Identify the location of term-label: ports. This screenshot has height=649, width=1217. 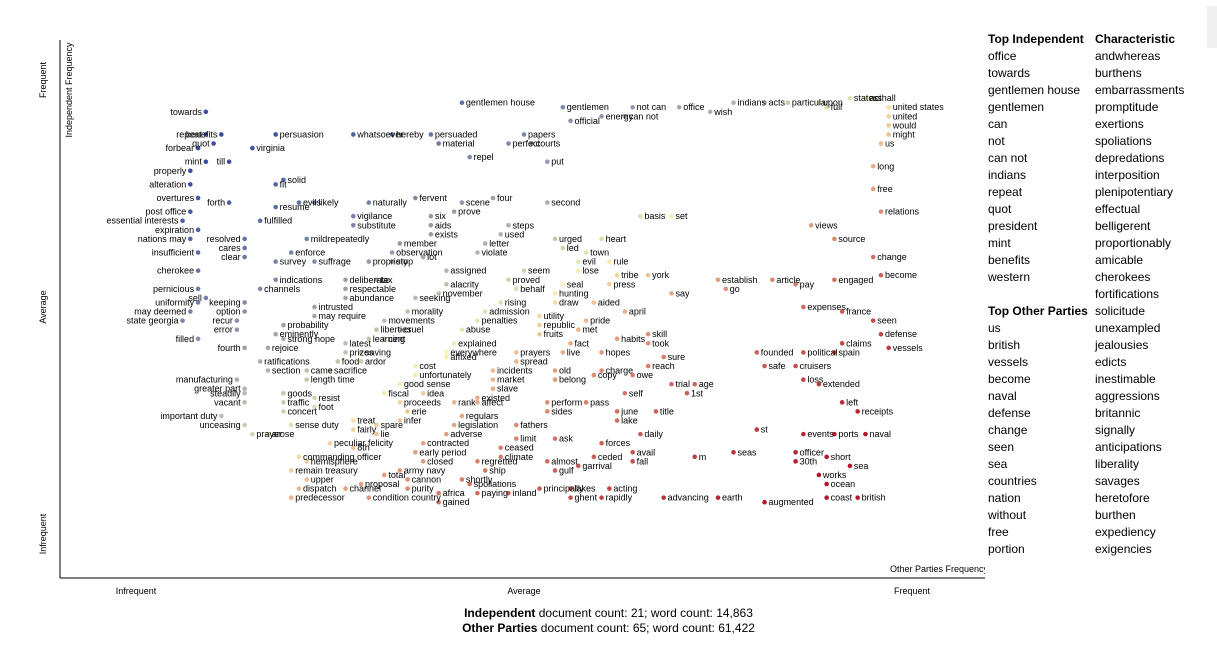
(848, 434).